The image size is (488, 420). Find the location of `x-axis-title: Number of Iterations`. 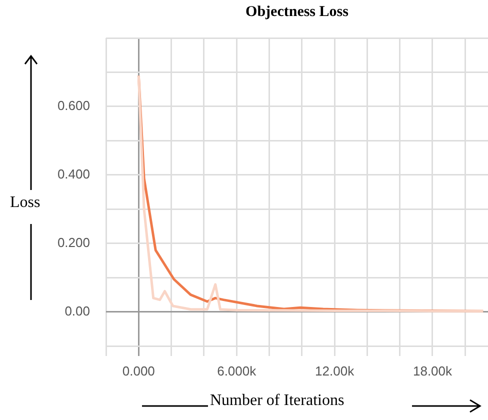

x-axis-title: Number of Iterations is located at coordinates (277, 401).